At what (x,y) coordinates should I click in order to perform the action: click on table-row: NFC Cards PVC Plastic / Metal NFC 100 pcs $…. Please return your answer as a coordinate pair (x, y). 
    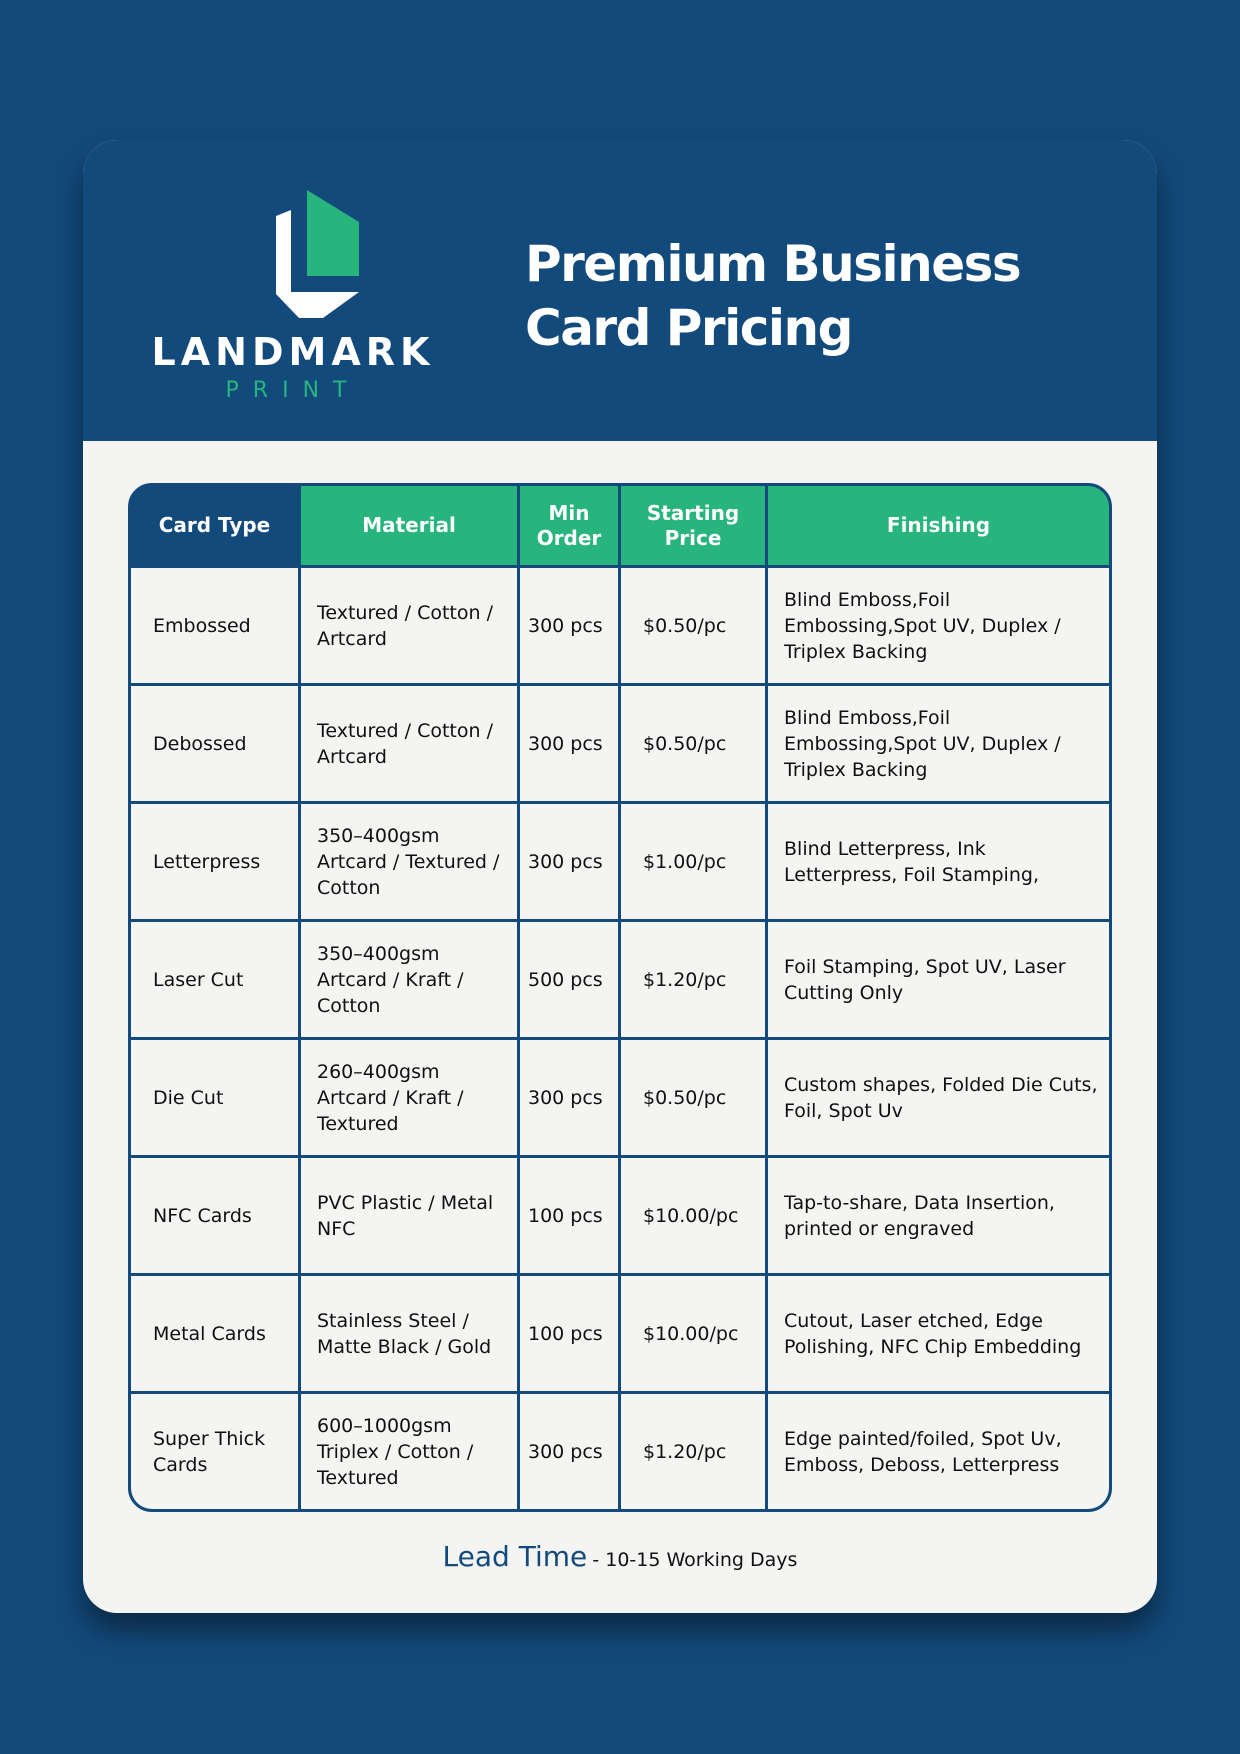
    Looking at the image, I should click on (620, 1217).